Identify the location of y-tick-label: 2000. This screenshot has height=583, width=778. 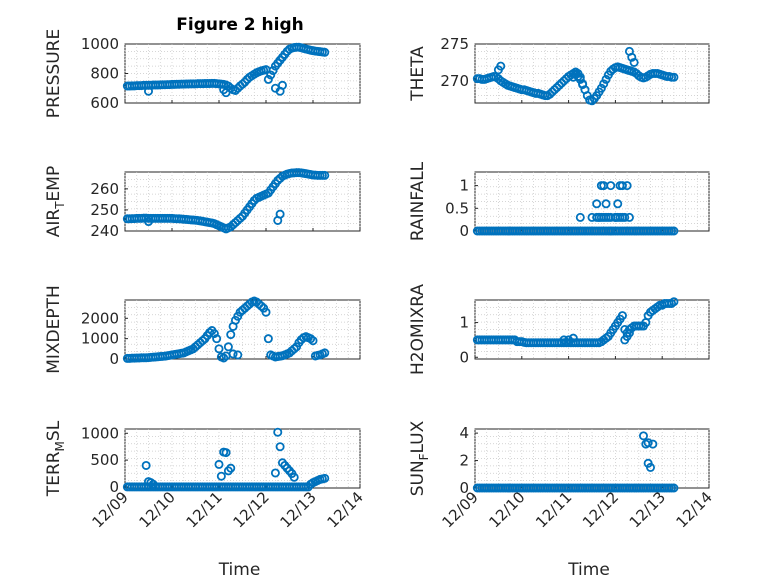
(100, 318).